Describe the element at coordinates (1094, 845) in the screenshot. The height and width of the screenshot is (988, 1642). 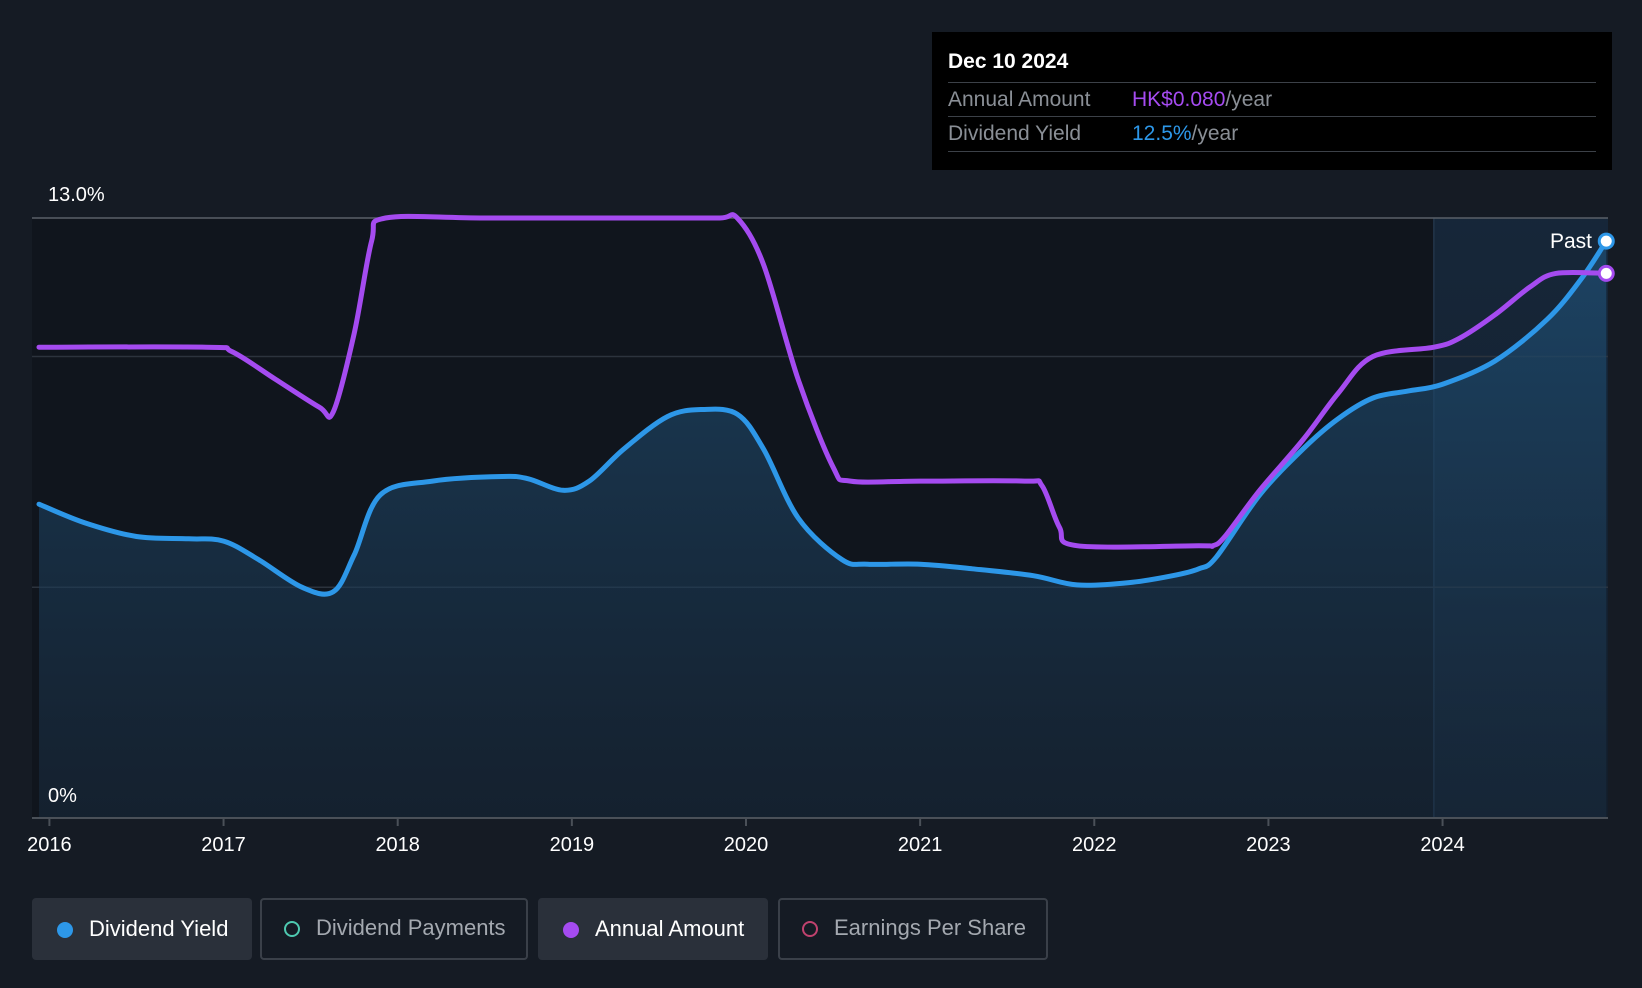
I see `x-tick-label: 2022` at that location.